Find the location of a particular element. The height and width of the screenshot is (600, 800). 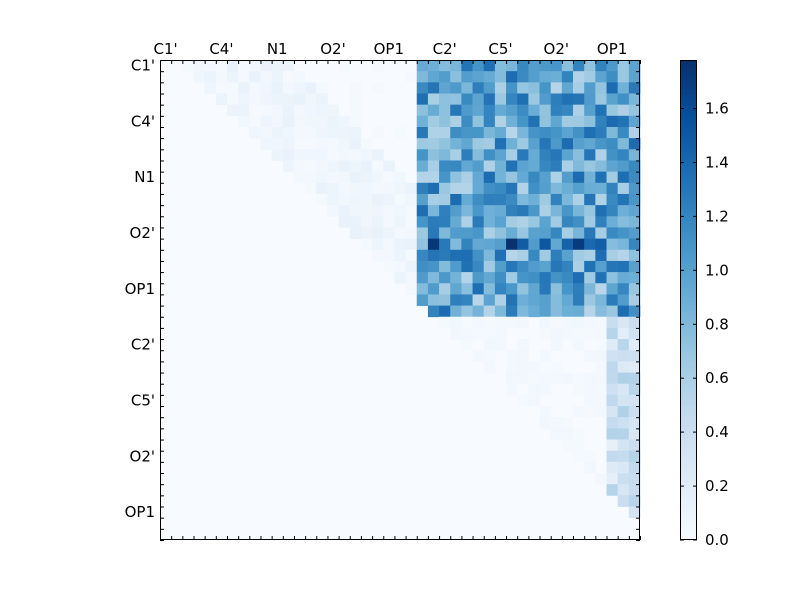

y-tick-label: C4' is located at coordinates (143, 121).